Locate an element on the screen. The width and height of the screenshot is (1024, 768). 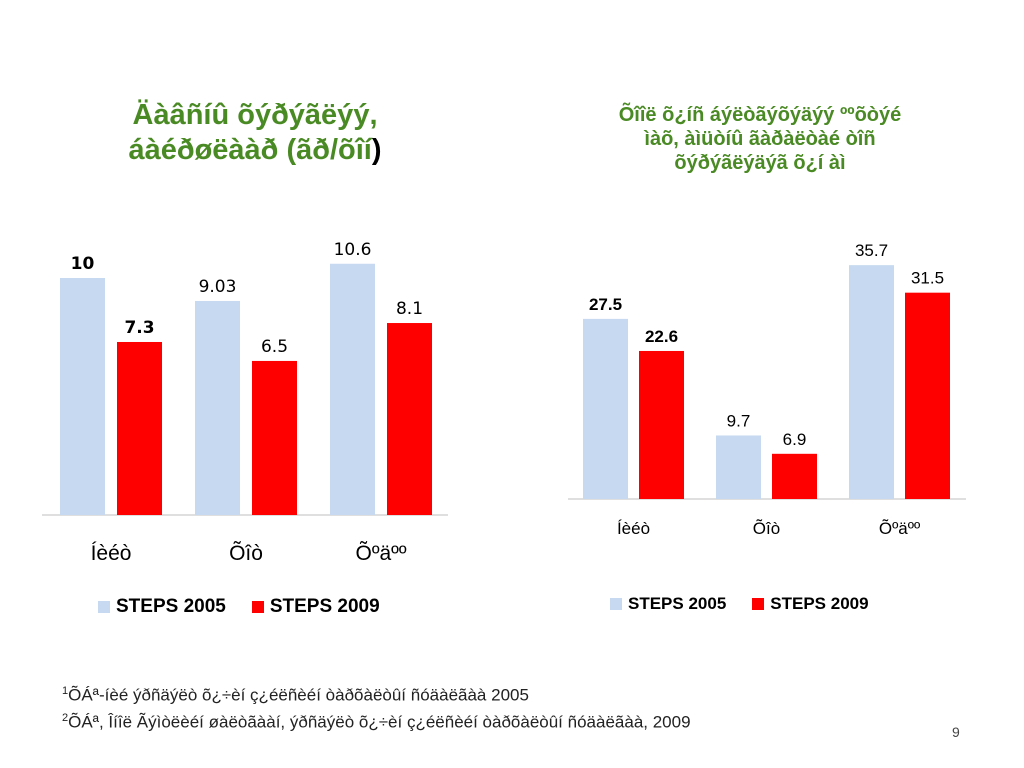
left-data-label-2009-2: 8.1 is located at coordinates (409, 309).